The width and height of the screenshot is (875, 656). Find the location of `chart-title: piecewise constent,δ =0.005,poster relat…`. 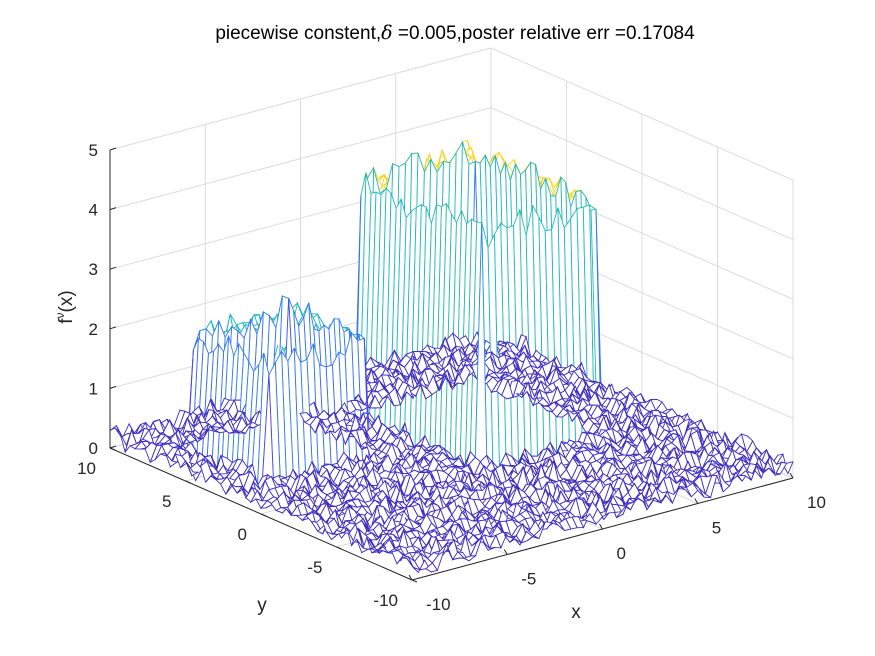

chart-title: piecewise constent,δ =0.005,poster relat… is located at coordinates (455, 33).